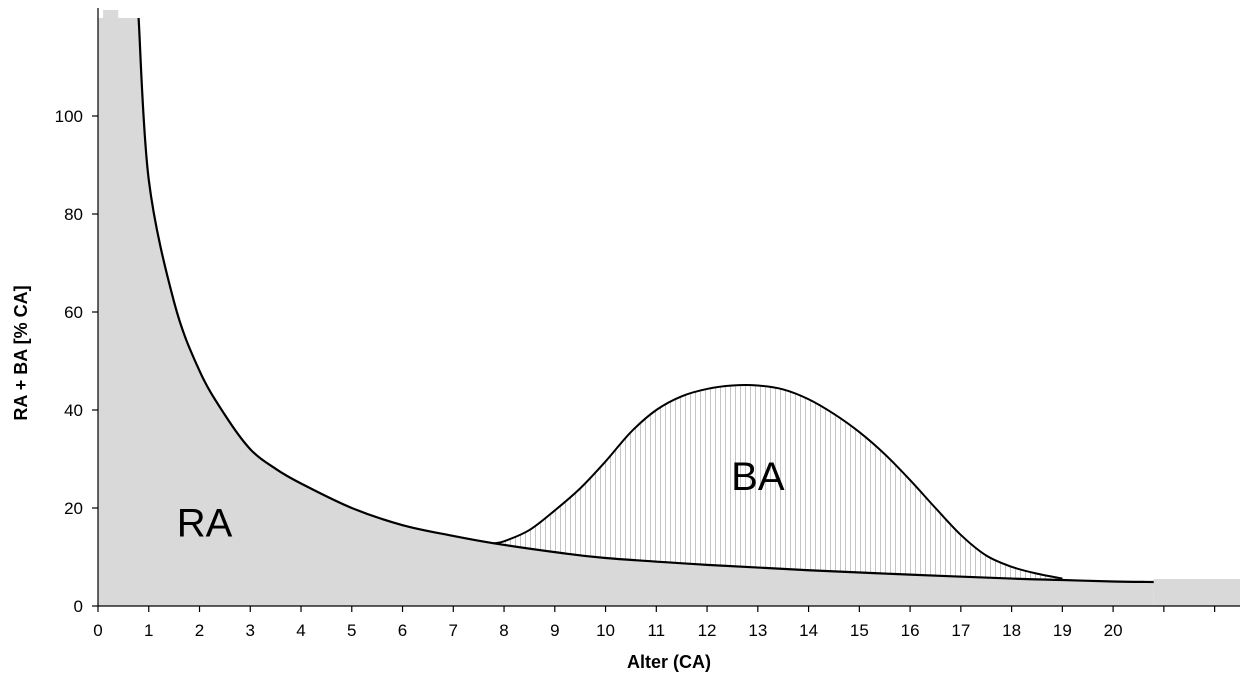  Describe the element at coordinates (73, 508) in the screenshot. I see `y-tick-label: 20` at that location.